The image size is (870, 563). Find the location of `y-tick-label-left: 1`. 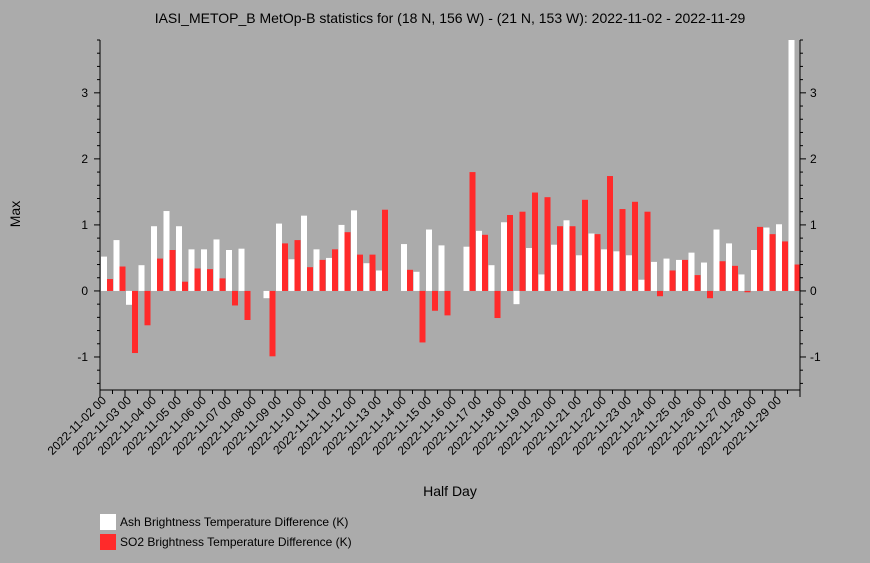

y-tick-label-left: 1 is located at coordinates (84, 225).